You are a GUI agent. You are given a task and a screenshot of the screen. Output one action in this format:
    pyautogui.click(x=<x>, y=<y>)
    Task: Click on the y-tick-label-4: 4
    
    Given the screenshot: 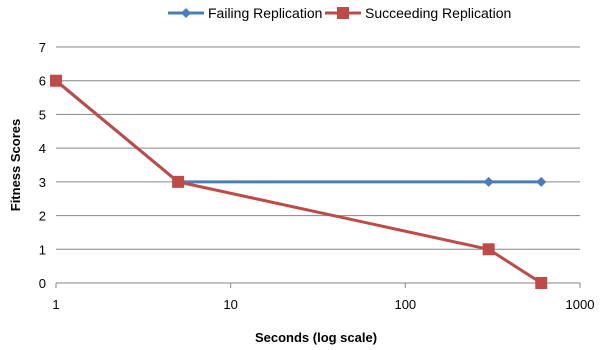 What is the action you would take?
    pyautogui.click(x=42, y=148)
    